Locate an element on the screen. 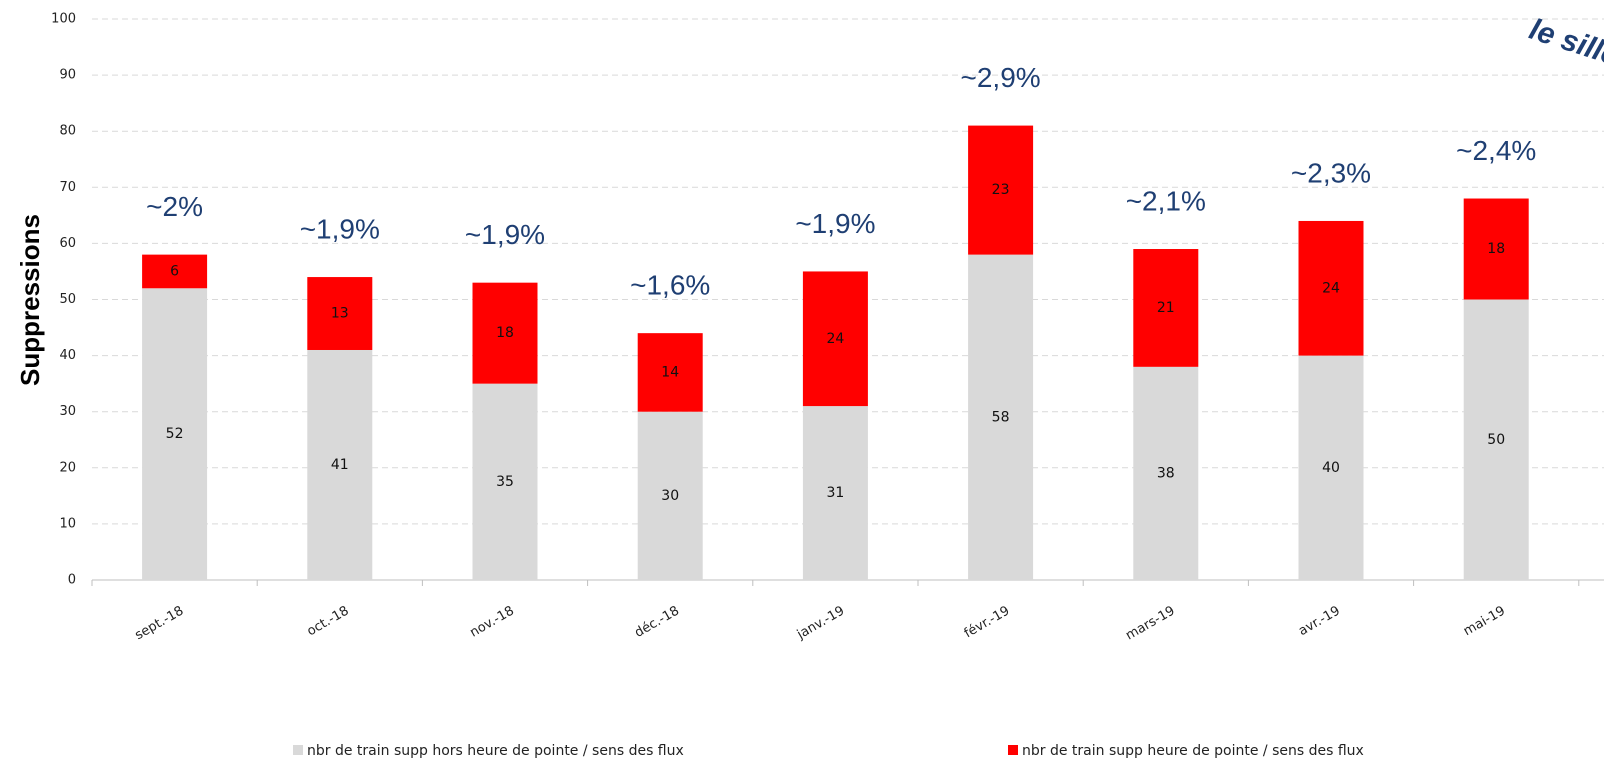 This screenshot has height=777, width=1604. data-label: 40 is located at coordinates (1331, 468).